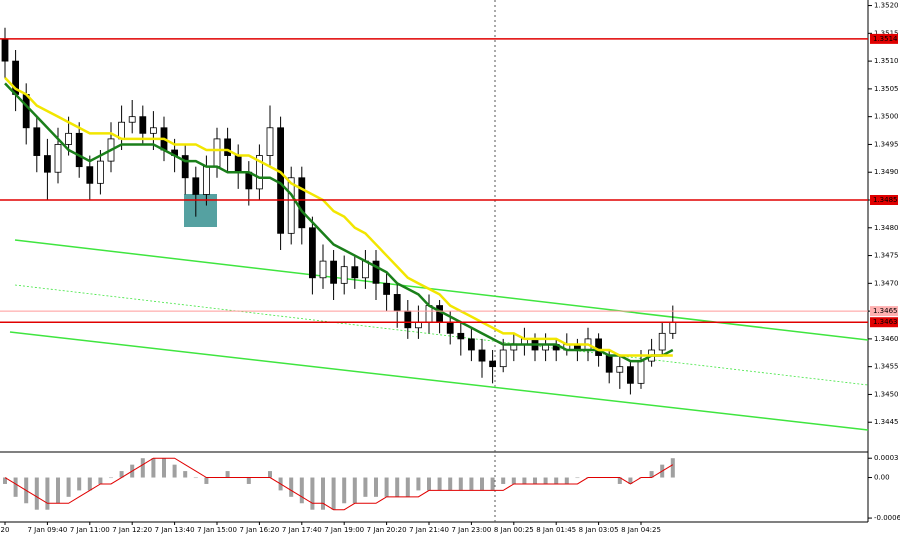  Describe the element at coordinates (886, 283) in the screenshot. I see `y-tick-label: 1.3470` at that location.